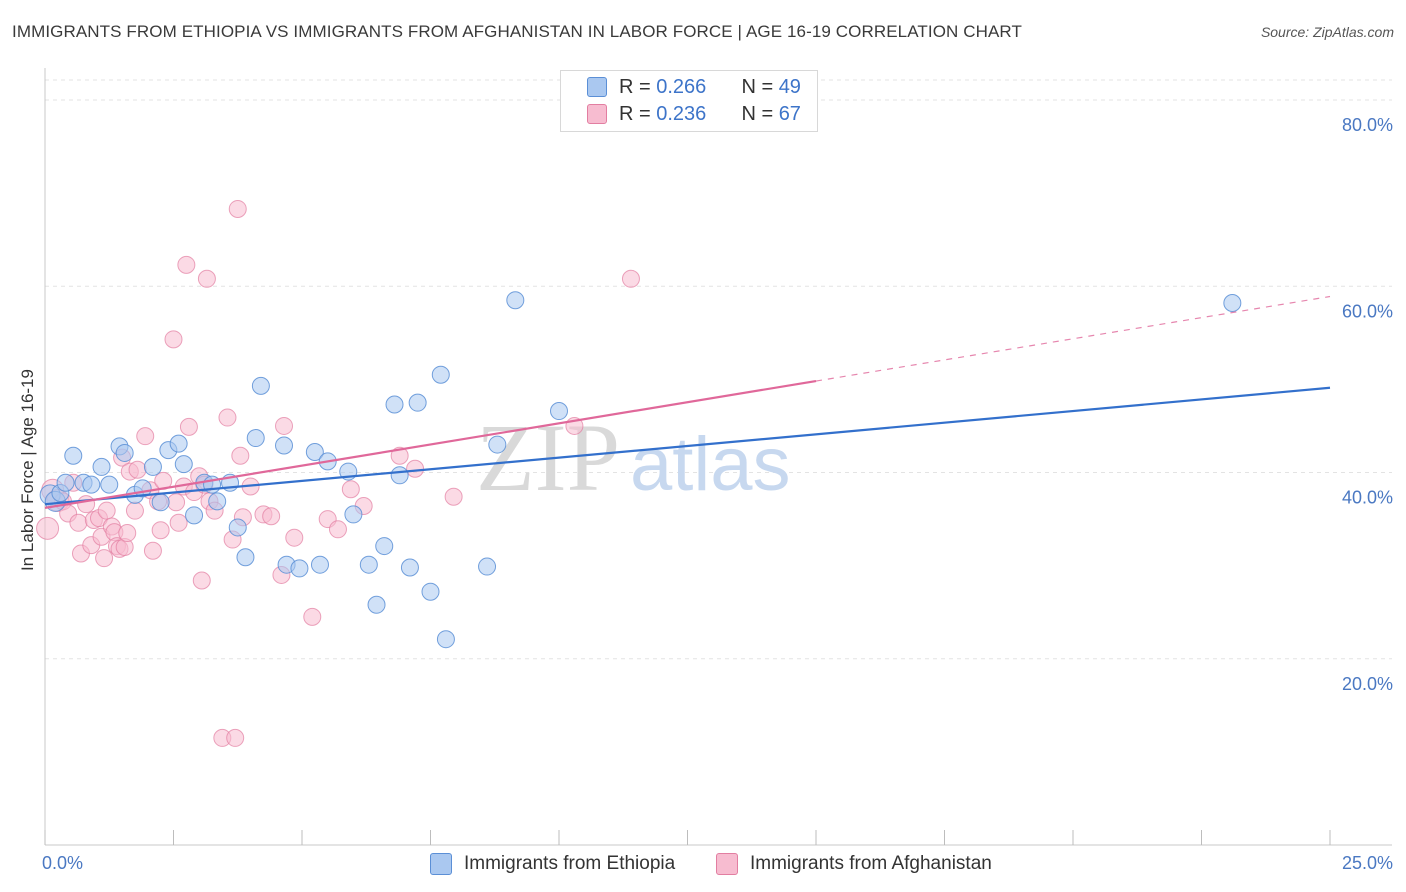  I want to click on r-value-ethiopia: 0.266, so click(681, 86).